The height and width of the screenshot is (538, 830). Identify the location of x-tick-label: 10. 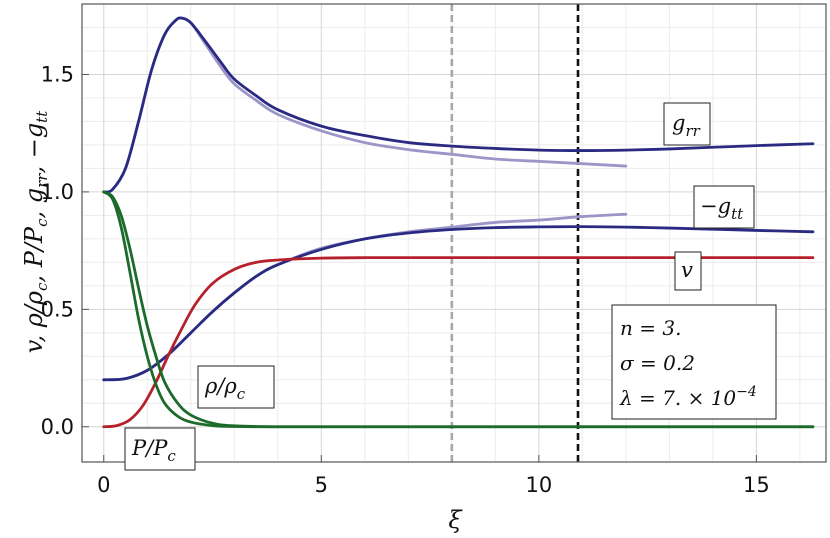
(538, 485).